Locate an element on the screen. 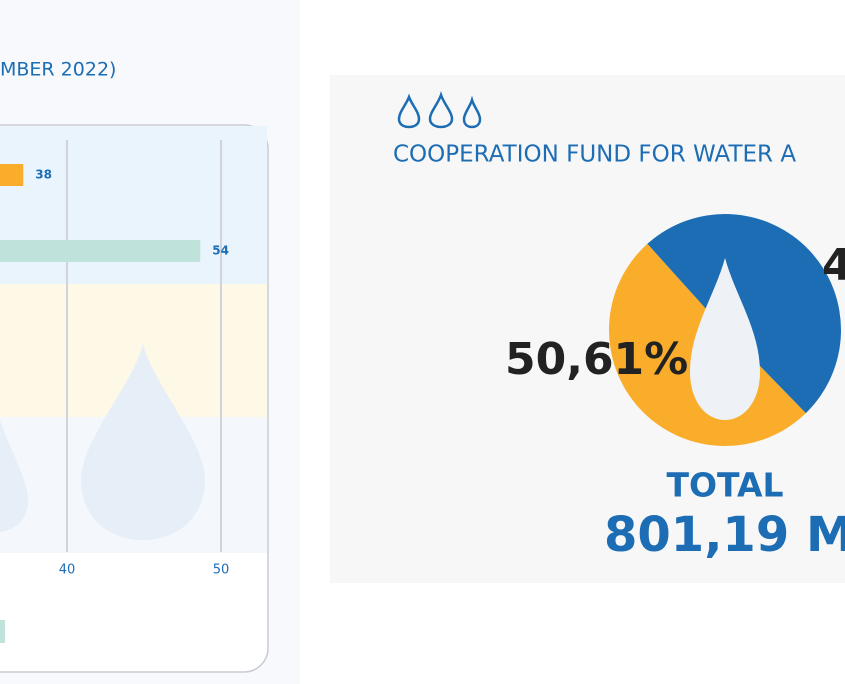 The width and height of the screenshot is (845, 684). total-value: 801,19 M€ is located at coordinates (724, 535).